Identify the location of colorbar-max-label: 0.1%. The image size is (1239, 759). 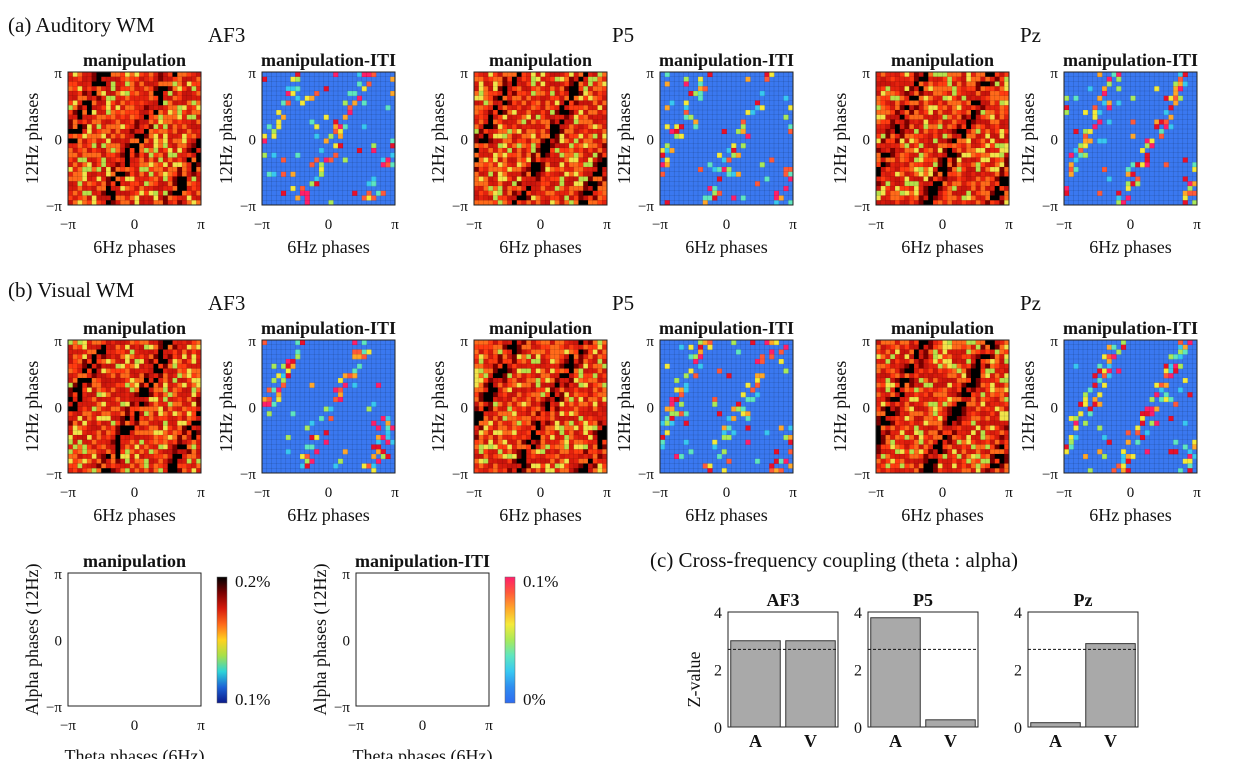
(540, 581).